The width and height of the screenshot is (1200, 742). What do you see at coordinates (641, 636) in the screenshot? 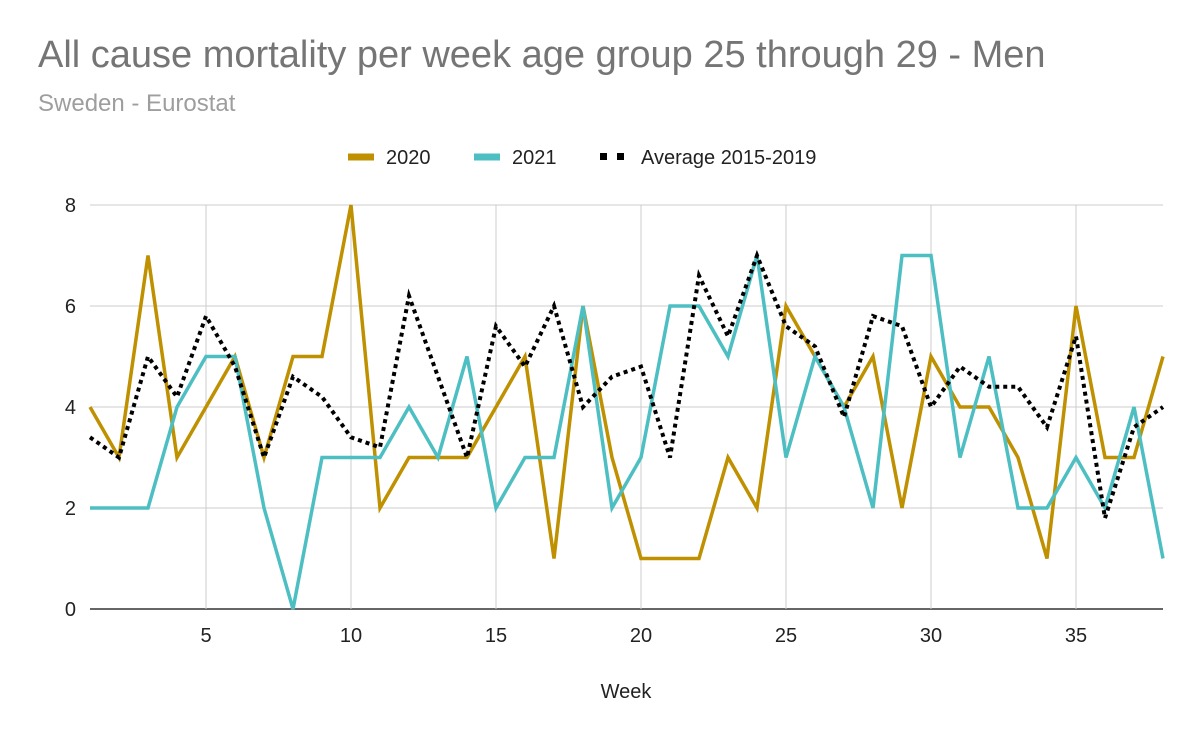
I see `x-tick-label: 20` at bounding box center [641, 636].